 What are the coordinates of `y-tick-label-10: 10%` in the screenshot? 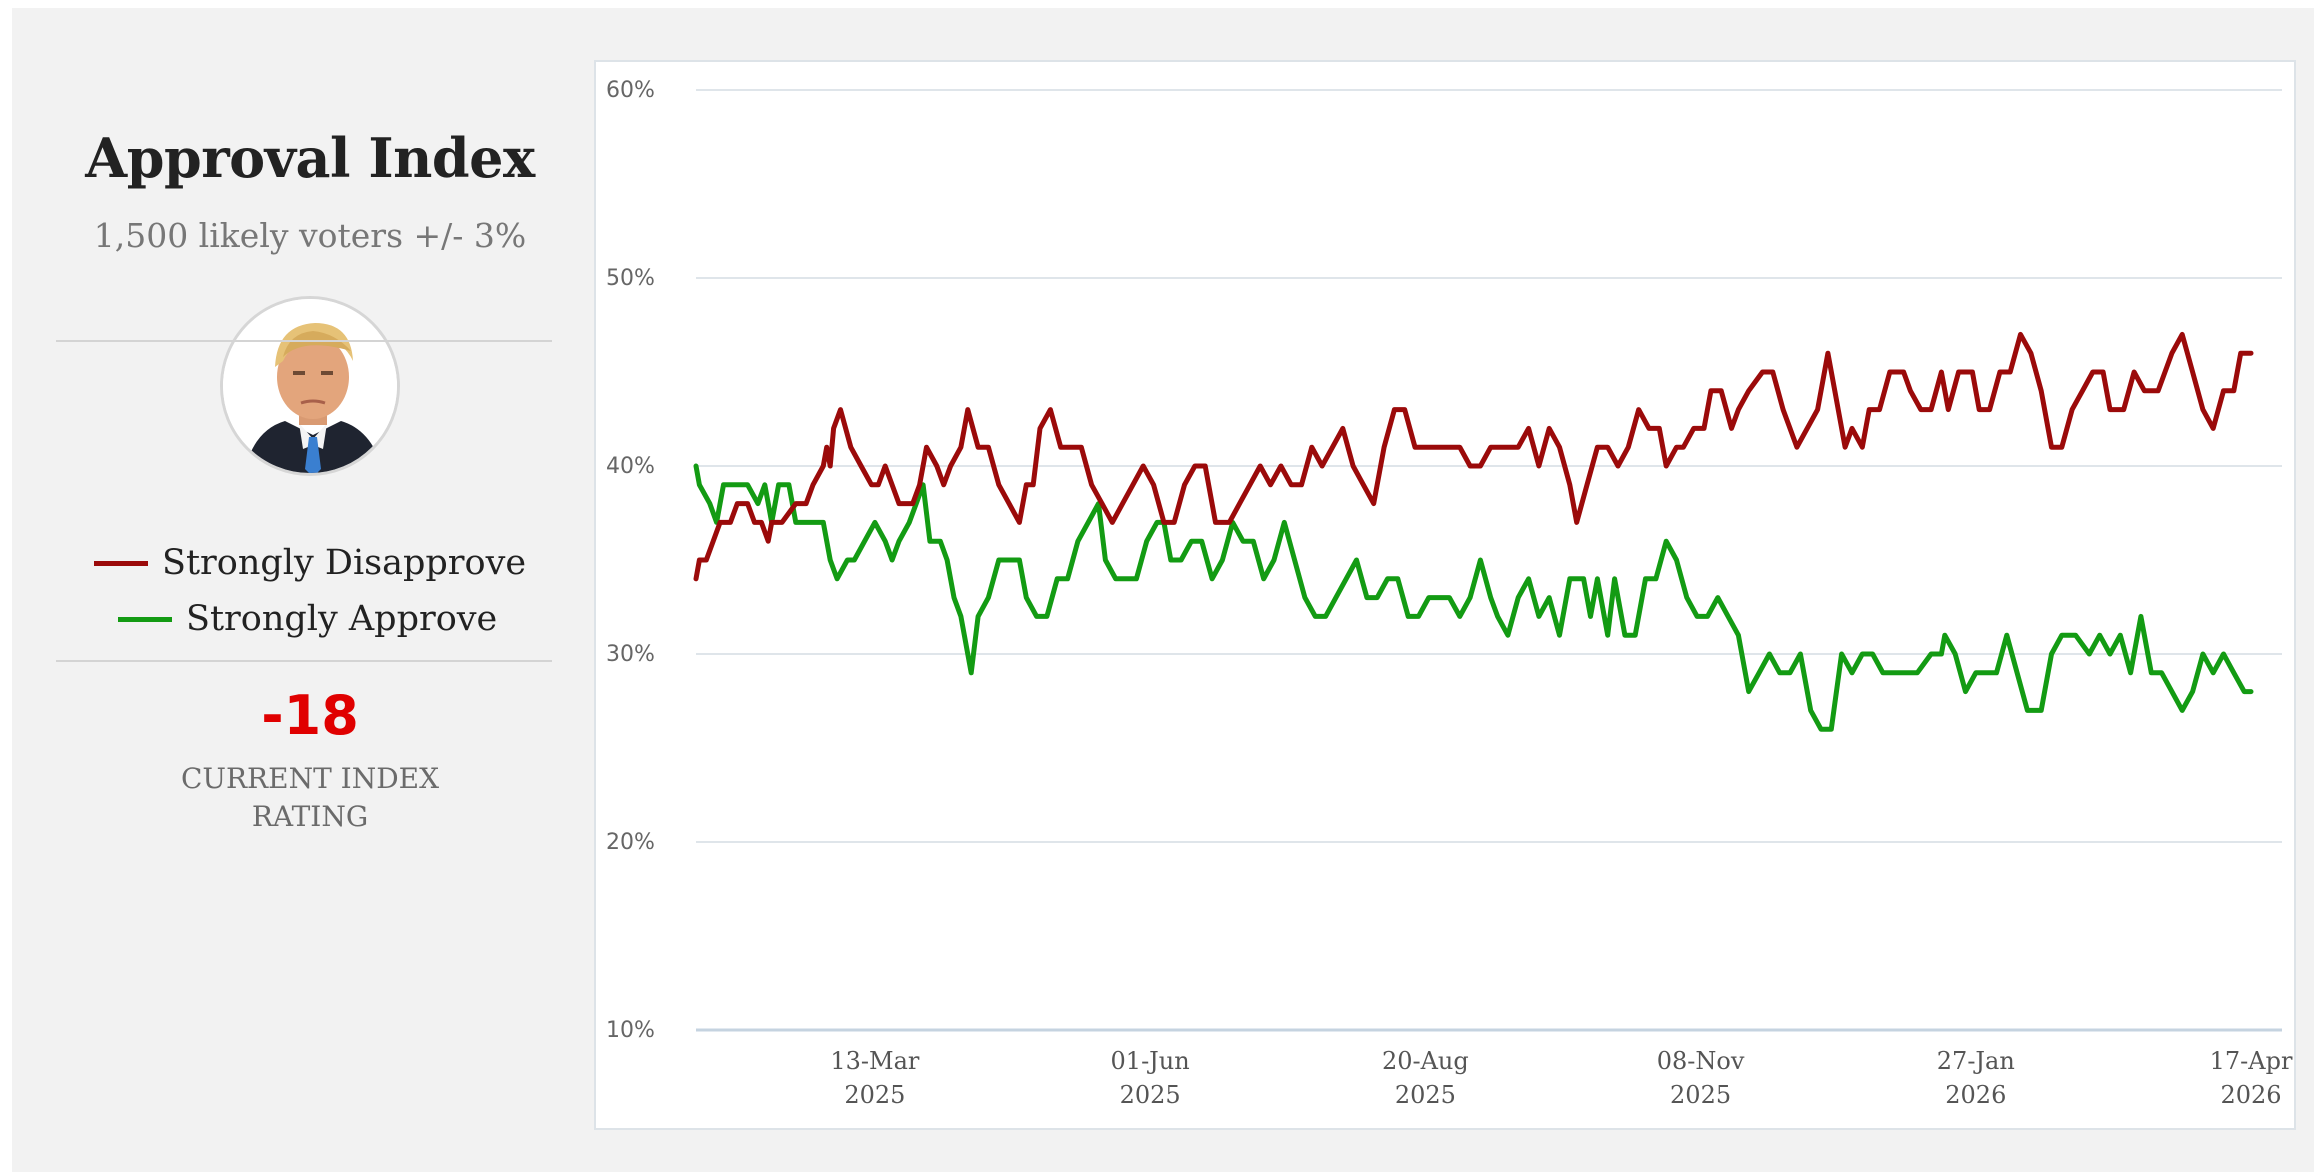 It's located at (630, 1030).